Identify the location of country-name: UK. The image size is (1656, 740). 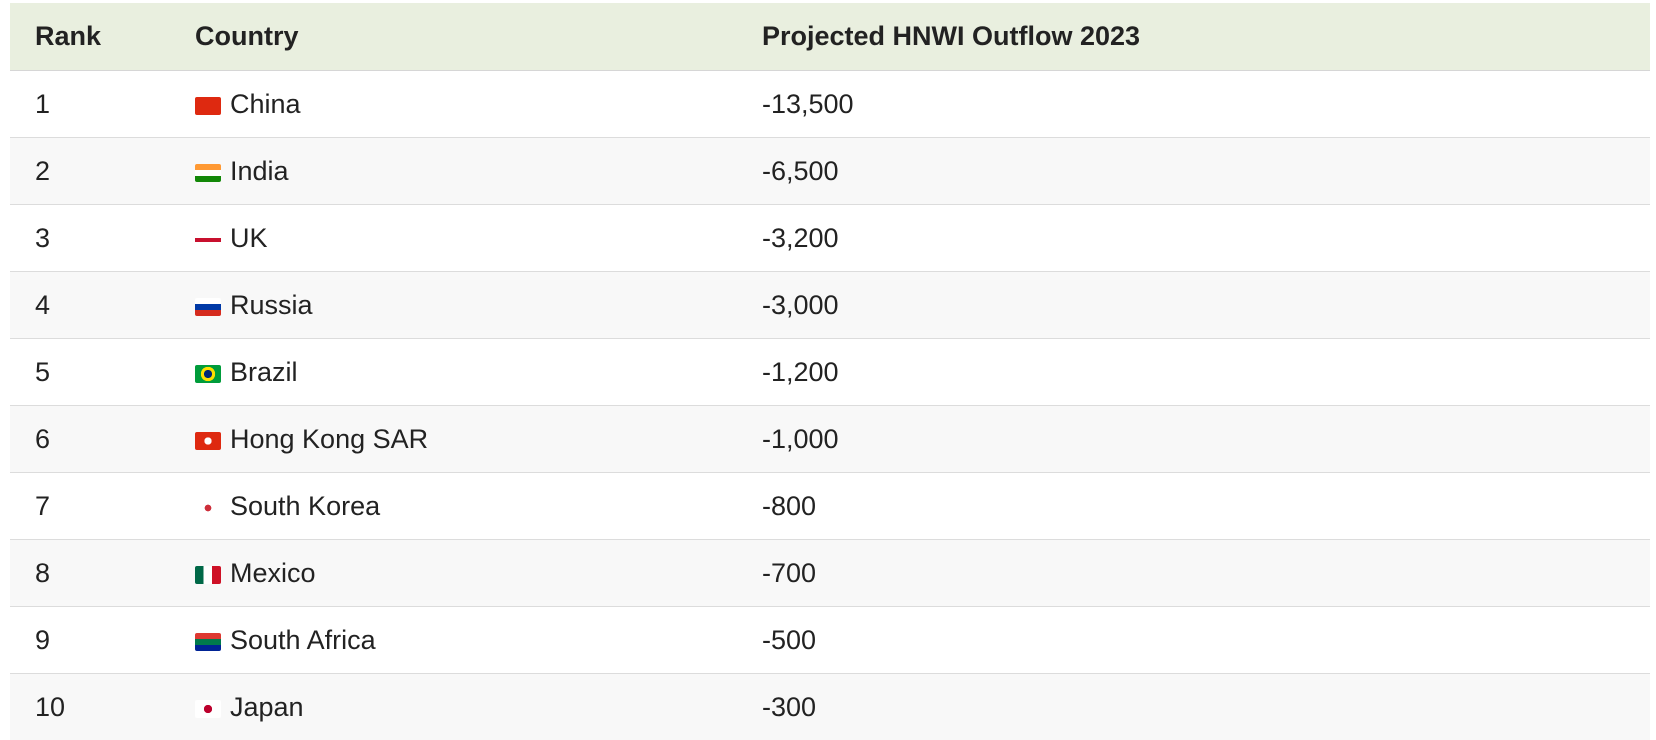
(249, 237).